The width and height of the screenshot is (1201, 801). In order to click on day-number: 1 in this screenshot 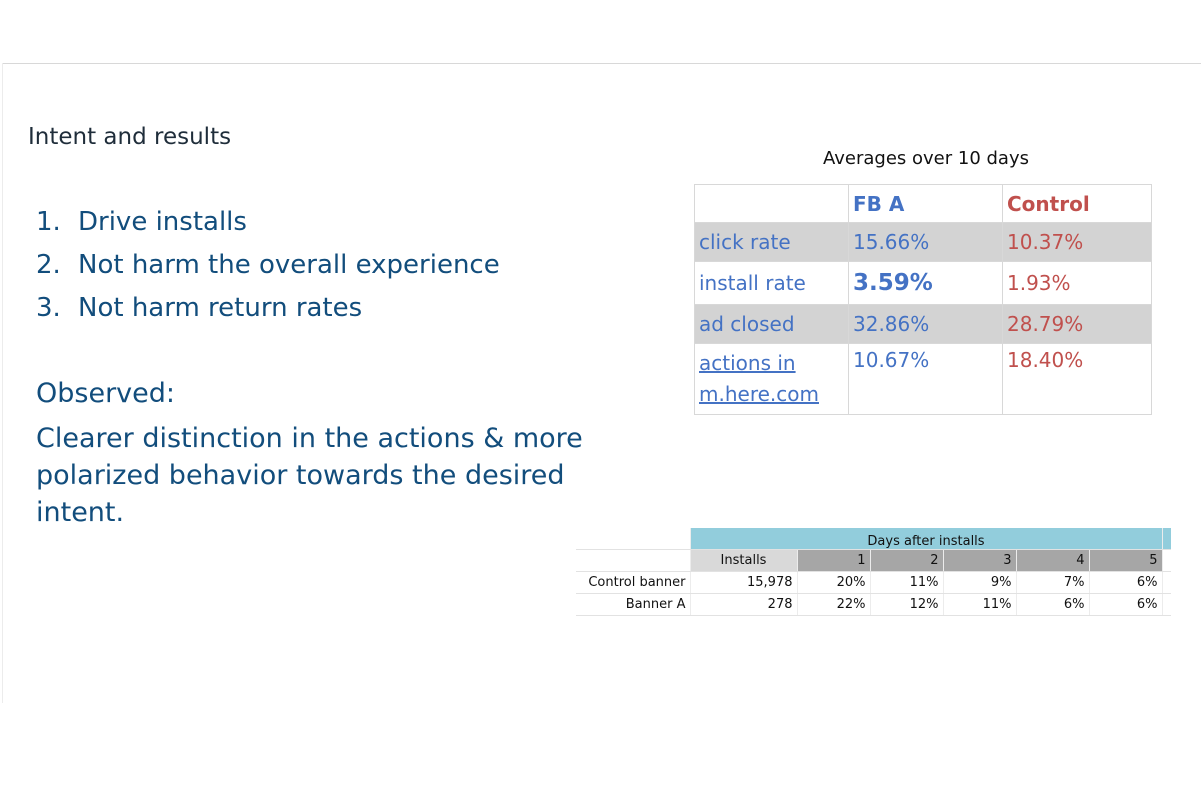, I will do `click(834, 560)`.